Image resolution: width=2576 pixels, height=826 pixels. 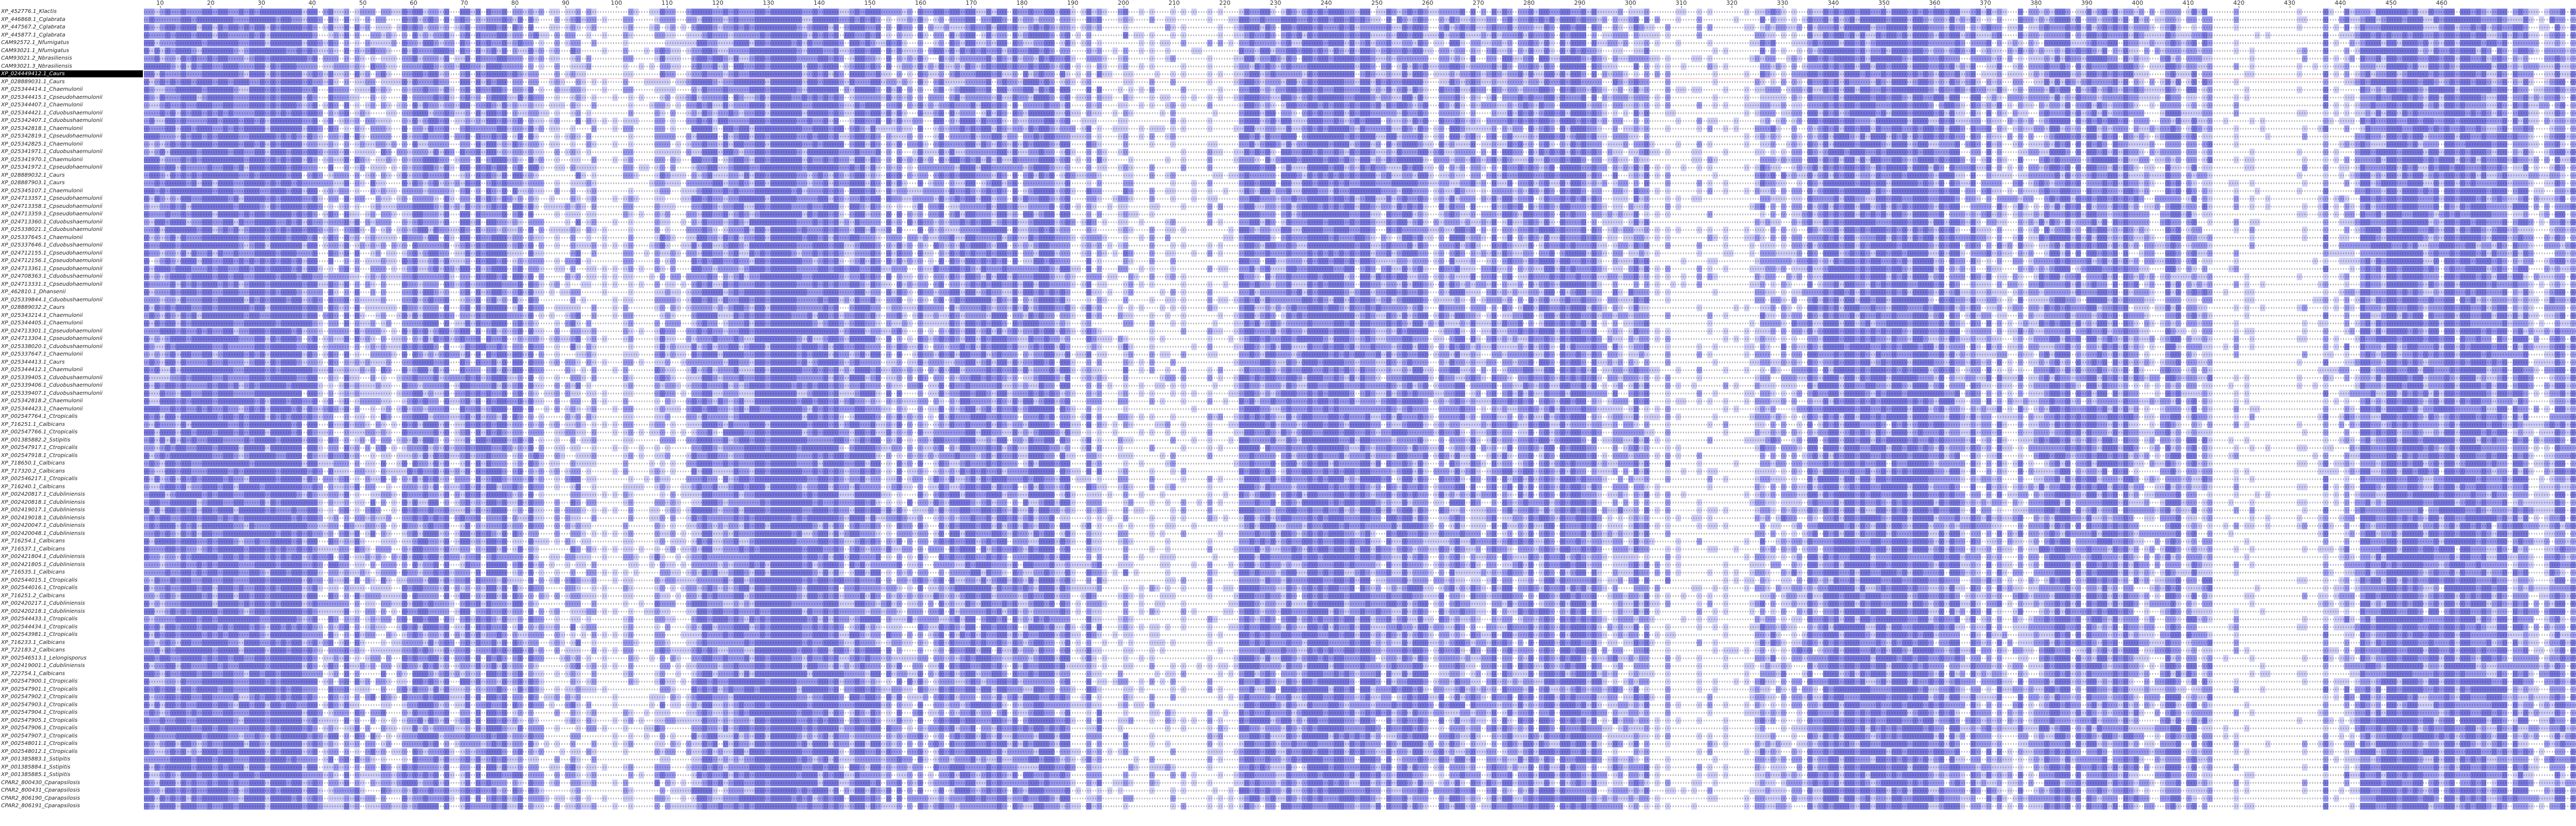 I want to click on sequence-name: XP_002547904.1_Ctropicalis, so click(x=72, y=712).